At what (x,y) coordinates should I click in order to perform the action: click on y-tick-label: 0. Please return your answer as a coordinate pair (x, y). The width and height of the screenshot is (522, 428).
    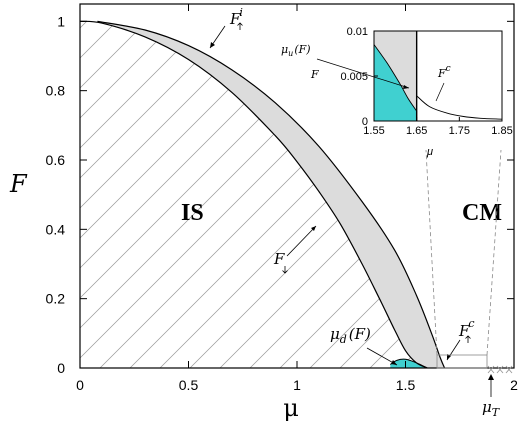
    Looking at the image, I should click on (61, 368).